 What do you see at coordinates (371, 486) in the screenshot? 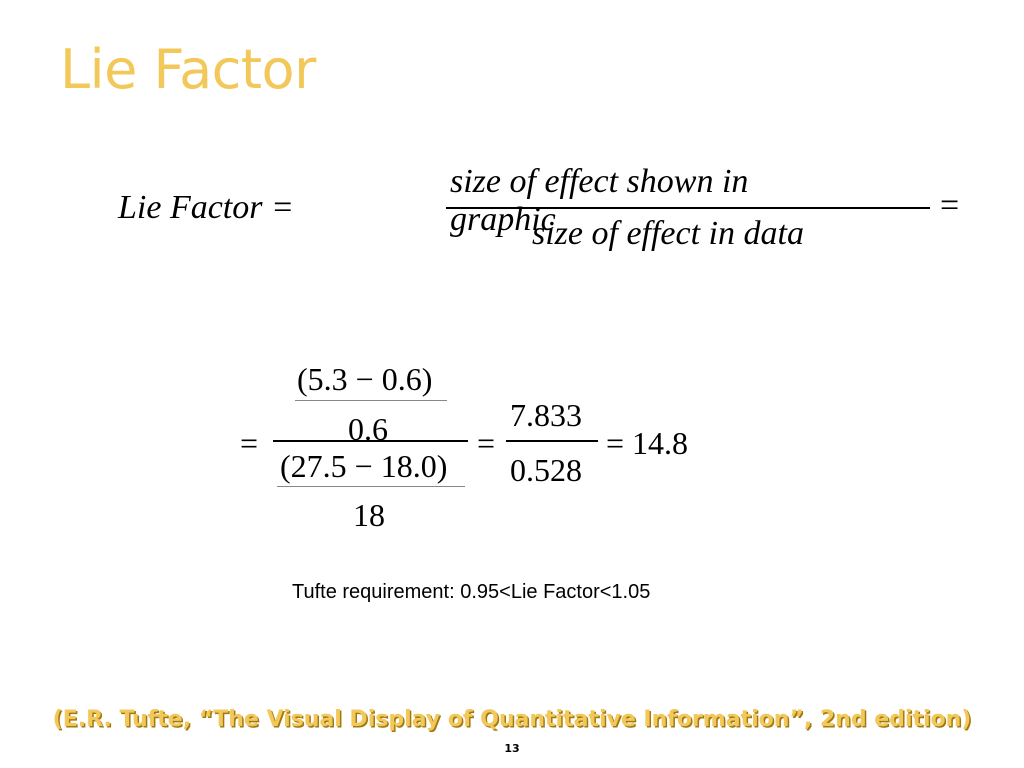
I see `calc-den-bar` at bounding box center [371, 486].